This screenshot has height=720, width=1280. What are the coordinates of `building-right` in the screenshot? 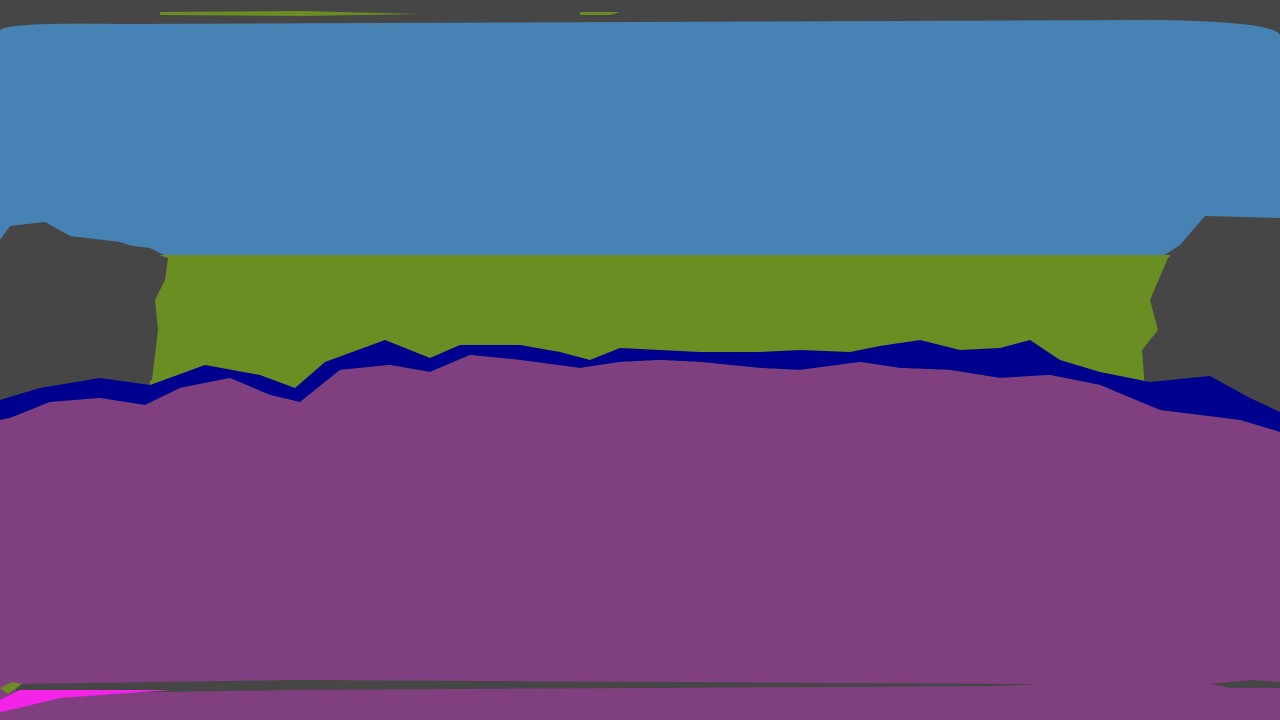 It's located at (1211, 318).